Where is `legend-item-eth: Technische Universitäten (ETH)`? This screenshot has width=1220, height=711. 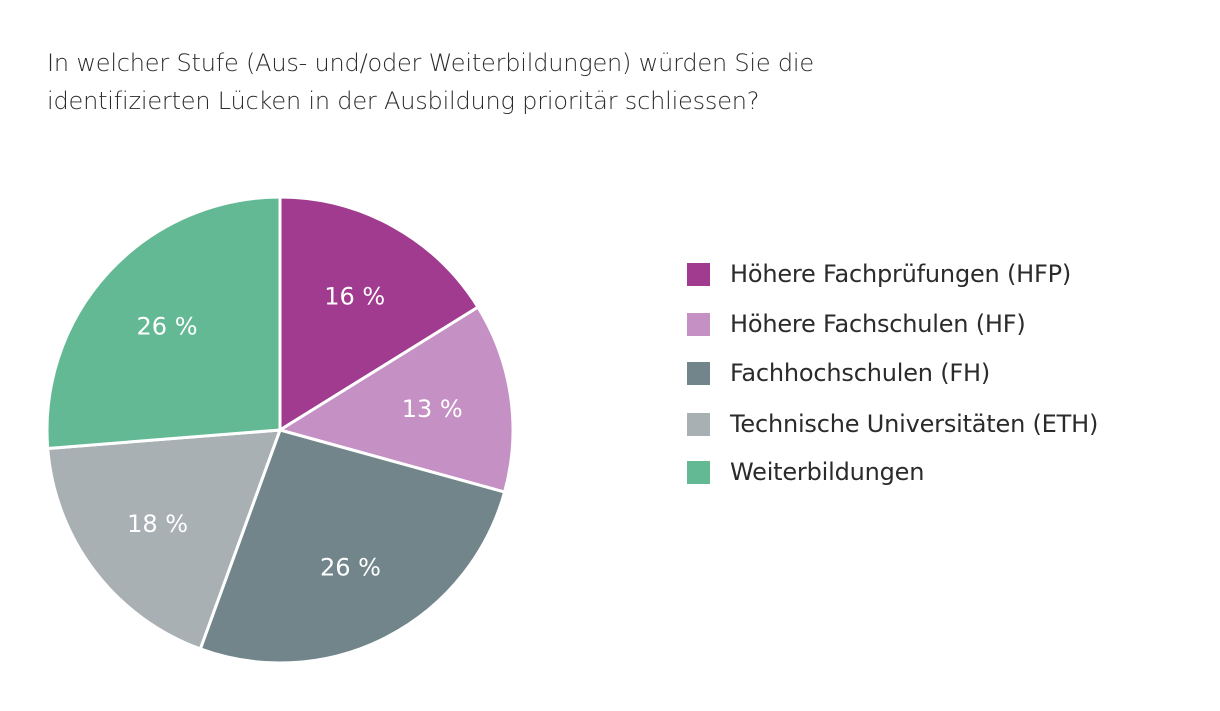 legend-item-eth: Technische Universitäten (ETH) is located at coordinates (892, 424).